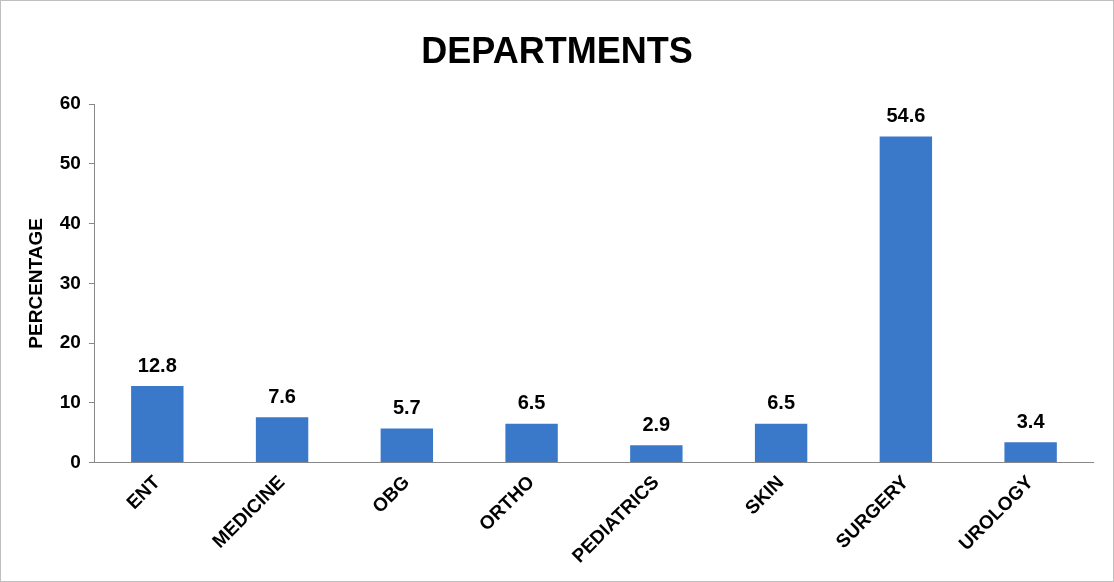  Describe the element at coordinates (70, 402) in the screenshot. I see `y-tick-label: 10` at that location.